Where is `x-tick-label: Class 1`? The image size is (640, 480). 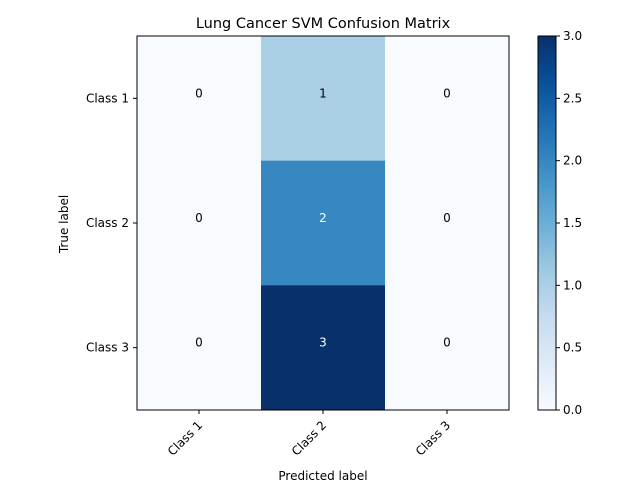
x-tick-label: Class 1 is located at coordinates (185, 438).